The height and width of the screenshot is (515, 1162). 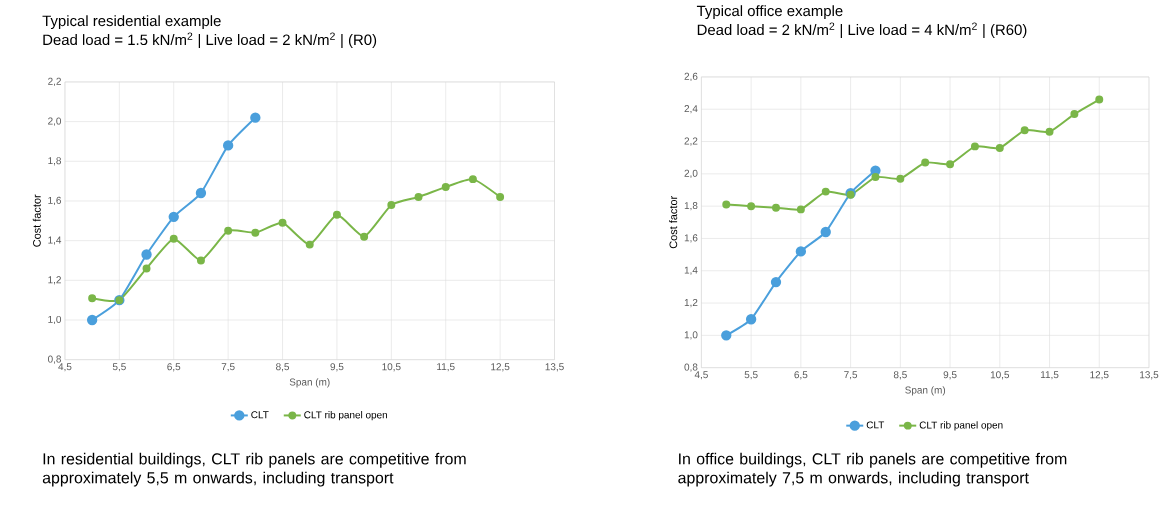 What do you see at coordinates (691, 77) in the screenshot?
I see `y-tick-label: 2,6` at bounding box center [691, 77].